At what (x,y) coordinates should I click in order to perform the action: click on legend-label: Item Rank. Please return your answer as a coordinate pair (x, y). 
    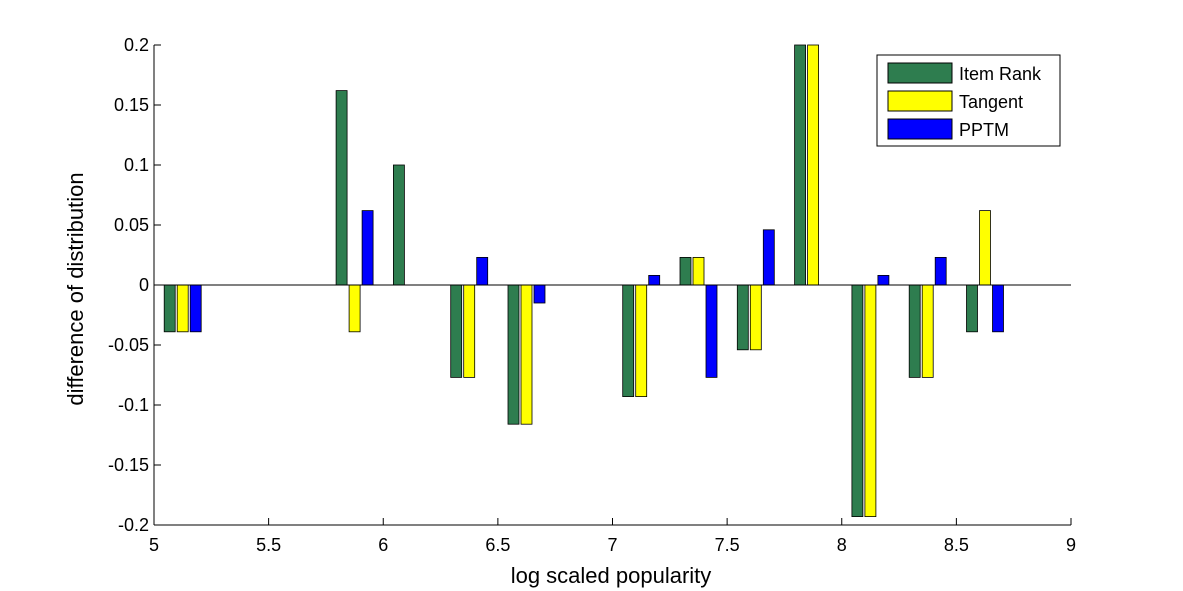
    Looking at the image, I should click on (1000, 74).